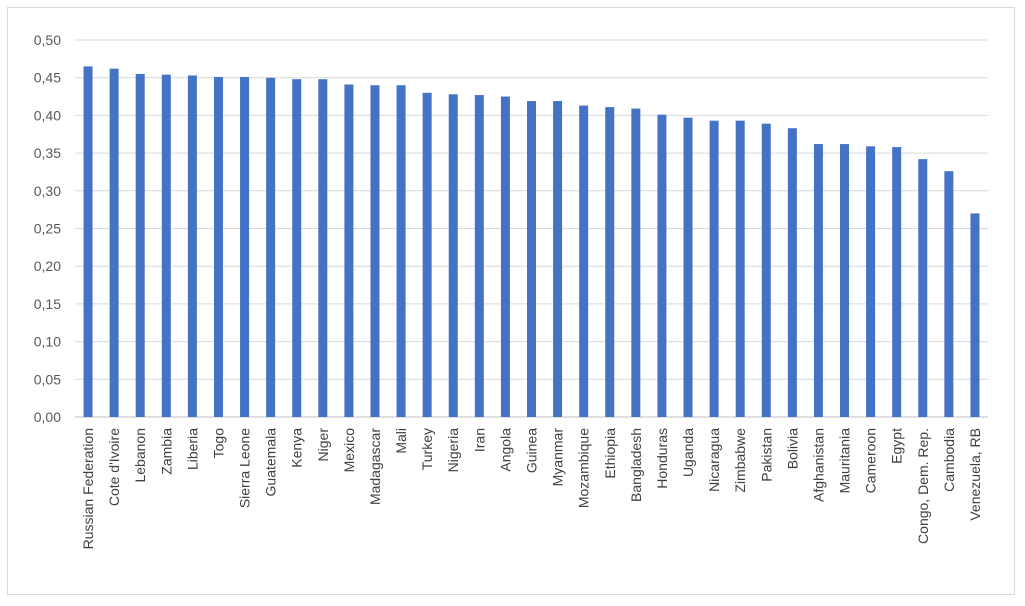 Image resolution: width=1025 pixels, height=606 pixels. What do you see at coordinates (166, 451) in the screenshot?
I see `x-tick-label: Zambia` at bounding box center [166, 451].